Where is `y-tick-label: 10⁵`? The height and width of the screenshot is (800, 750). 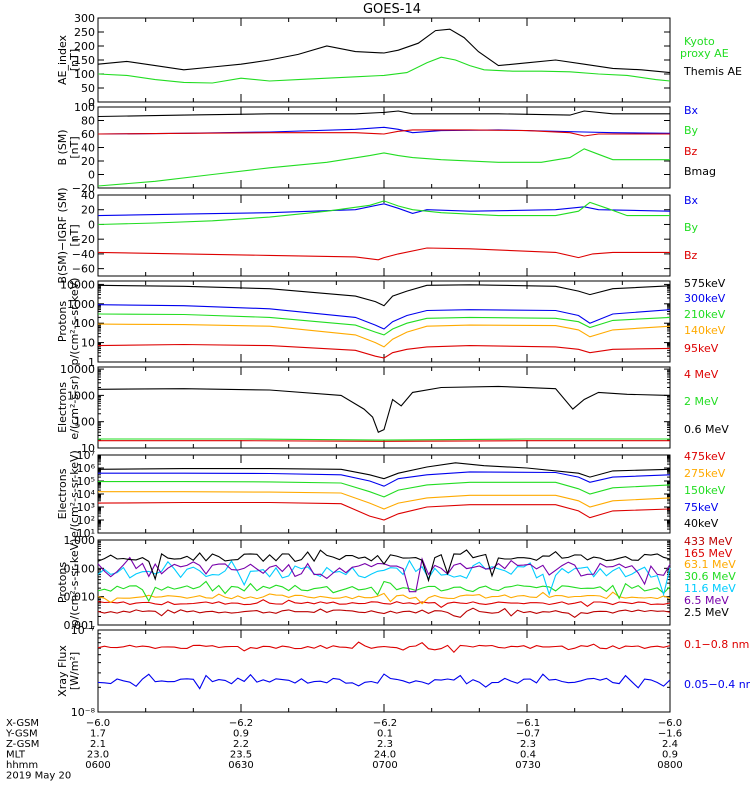
y-tick-label: 10⁵ is located at coordinates (86, 481).